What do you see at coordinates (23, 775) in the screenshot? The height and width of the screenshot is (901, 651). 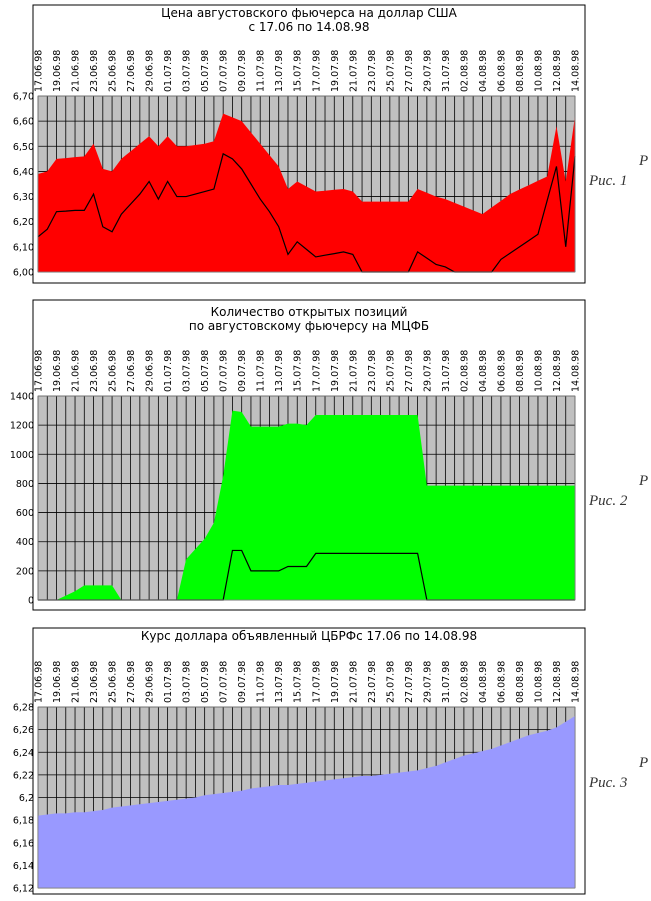 I see `y-tick-label: 6,22` at bounding box center [23, 775].